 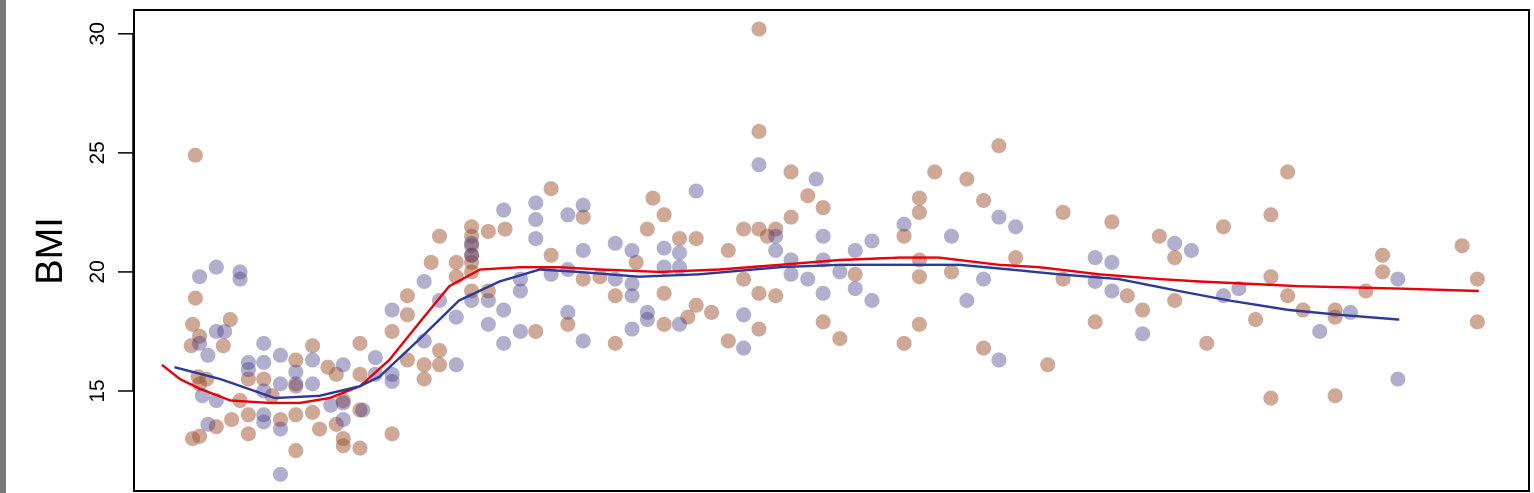 I want to click on y-tick-label: 20, so click(x=97, y=271).